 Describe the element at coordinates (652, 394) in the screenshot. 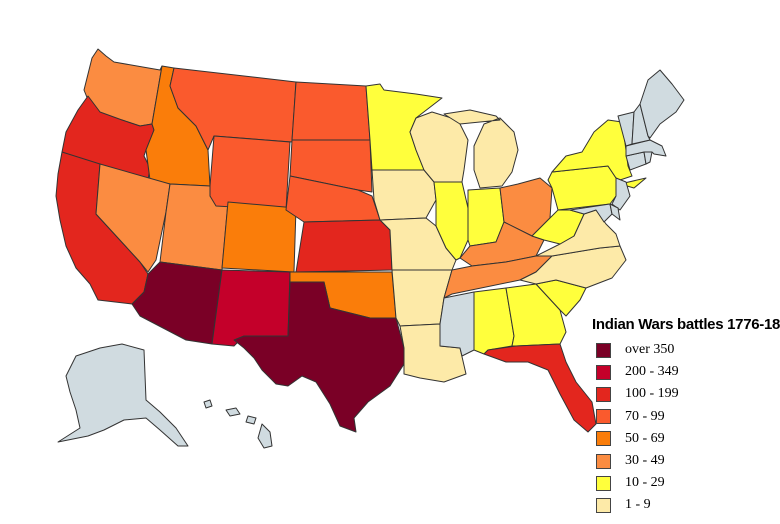

I see `legend-label: 100 - 199` at that location.